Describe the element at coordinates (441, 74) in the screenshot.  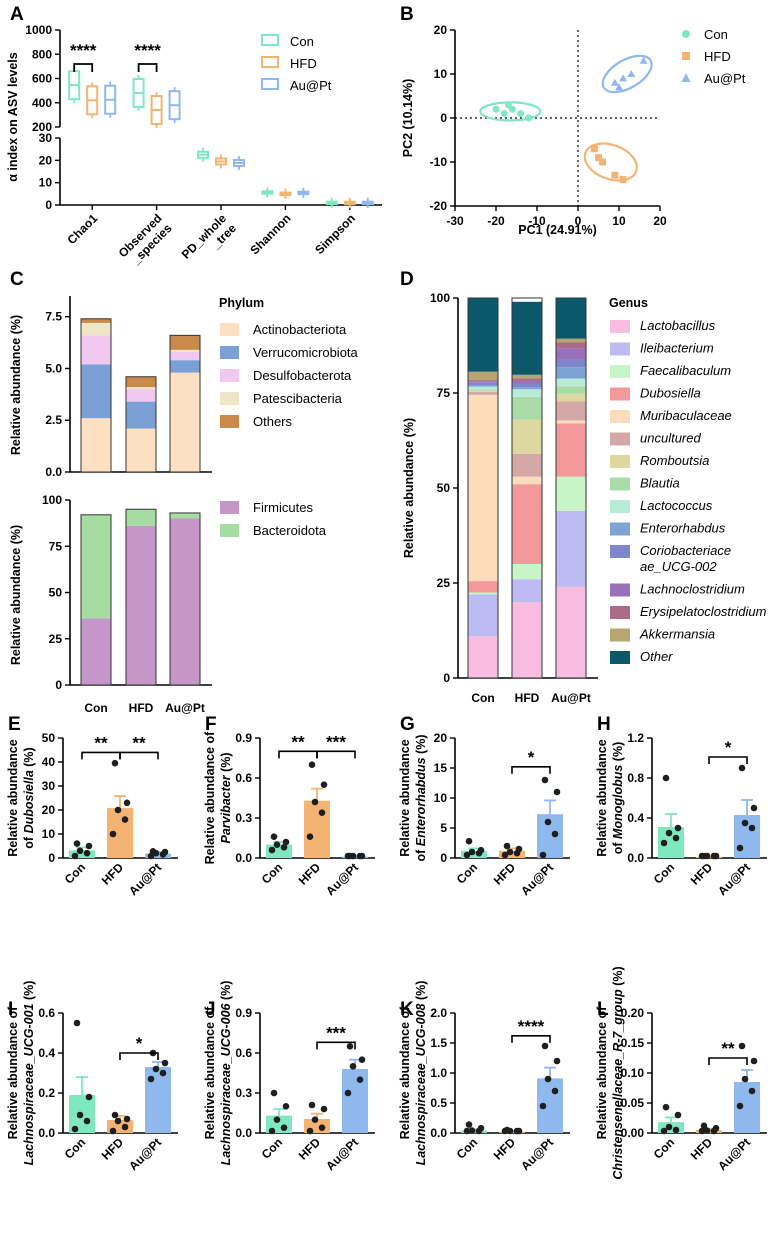
I see `b-ytick-label: 10` at that location.